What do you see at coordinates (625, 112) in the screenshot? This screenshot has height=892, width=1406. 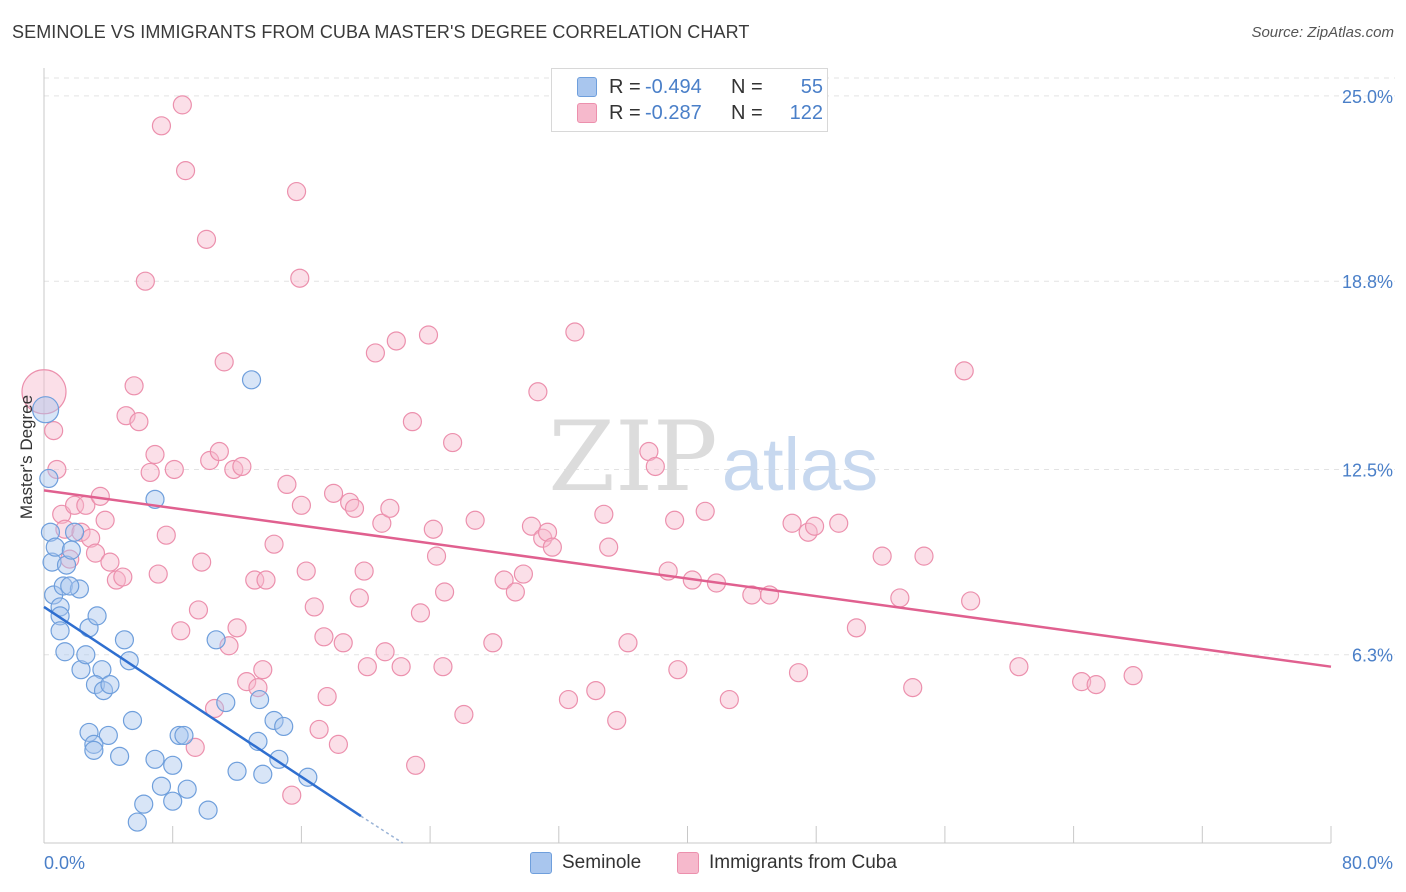 I see `legend-r-label: R =` at bounding box center [625, 112].